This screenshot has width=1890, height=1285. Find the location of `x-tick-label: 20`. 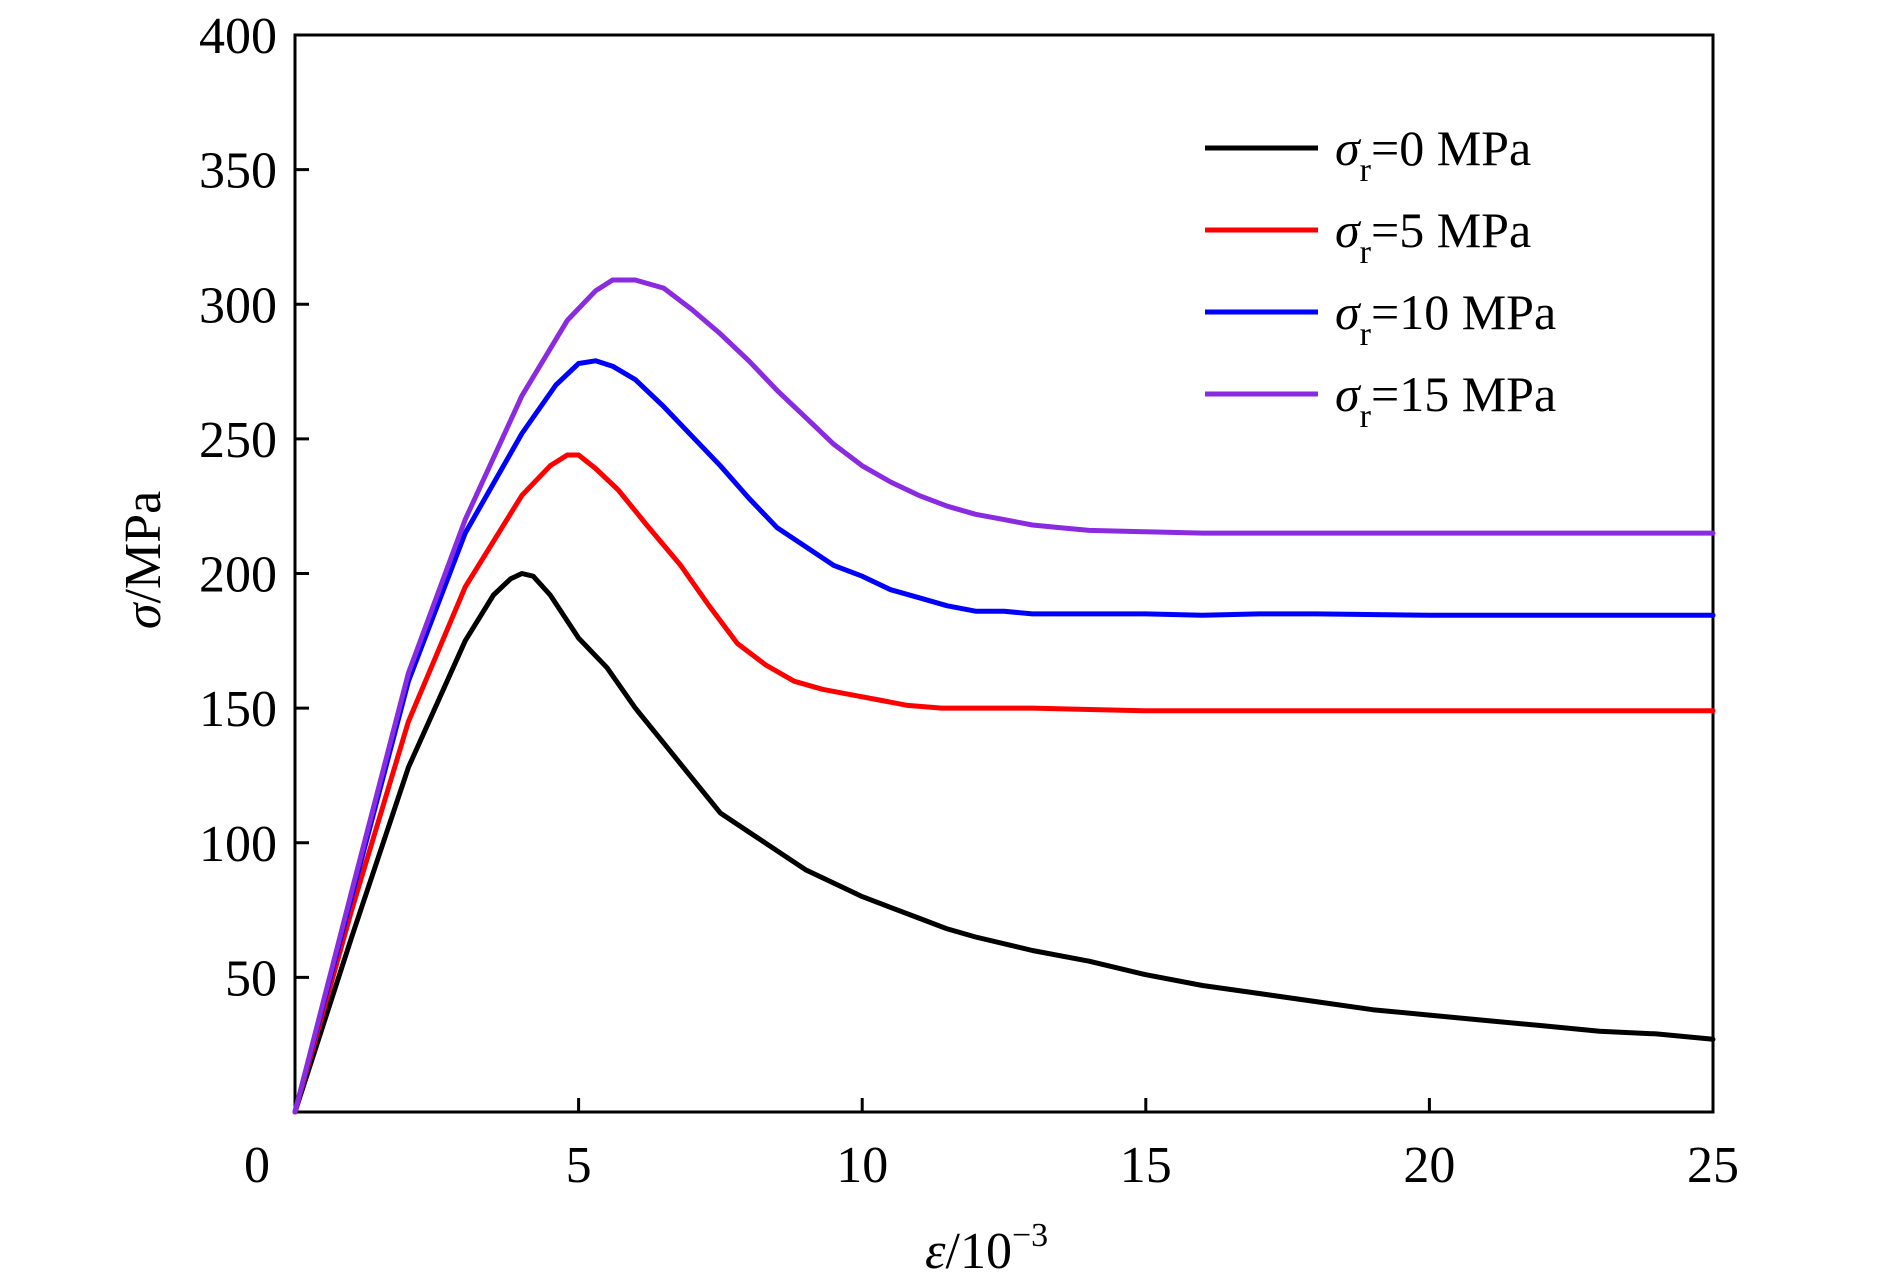

x-tick-label: 20 is located at coordinates (1429, 1165).